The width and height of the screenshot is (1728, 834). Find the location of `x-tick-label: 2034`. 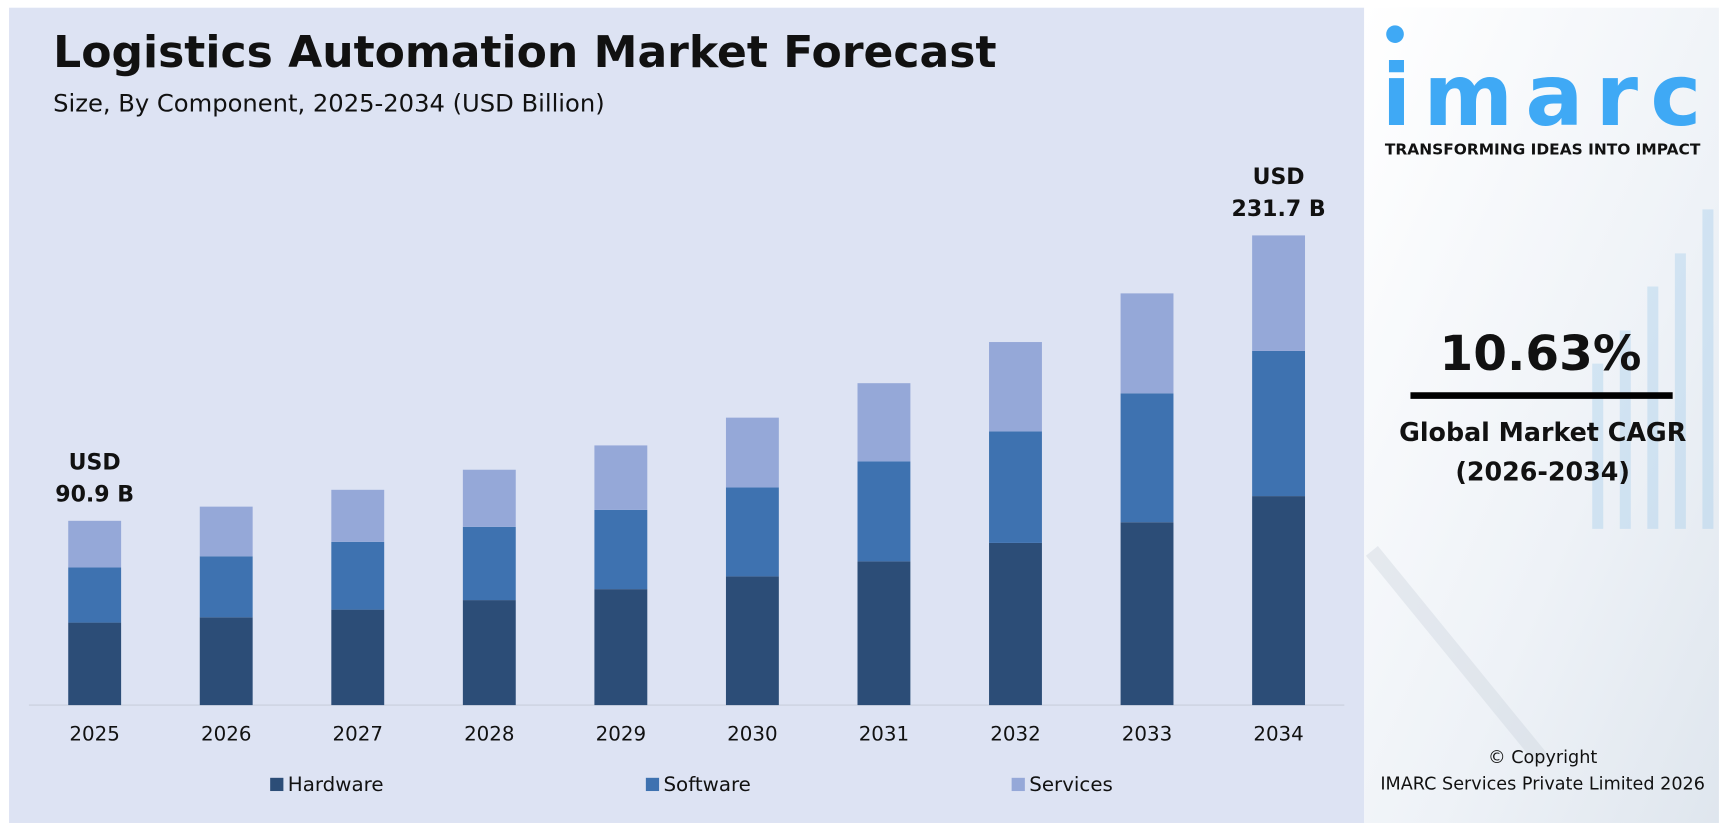

x-tick-label: 2034 is located at coordinates (1278, 733).